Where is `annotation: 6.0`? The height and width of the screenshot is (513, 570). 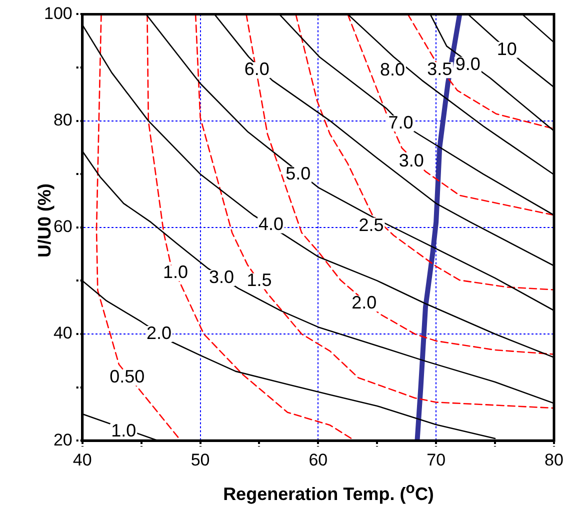 annotation: 6.0 is located at coordinates (257, 69).